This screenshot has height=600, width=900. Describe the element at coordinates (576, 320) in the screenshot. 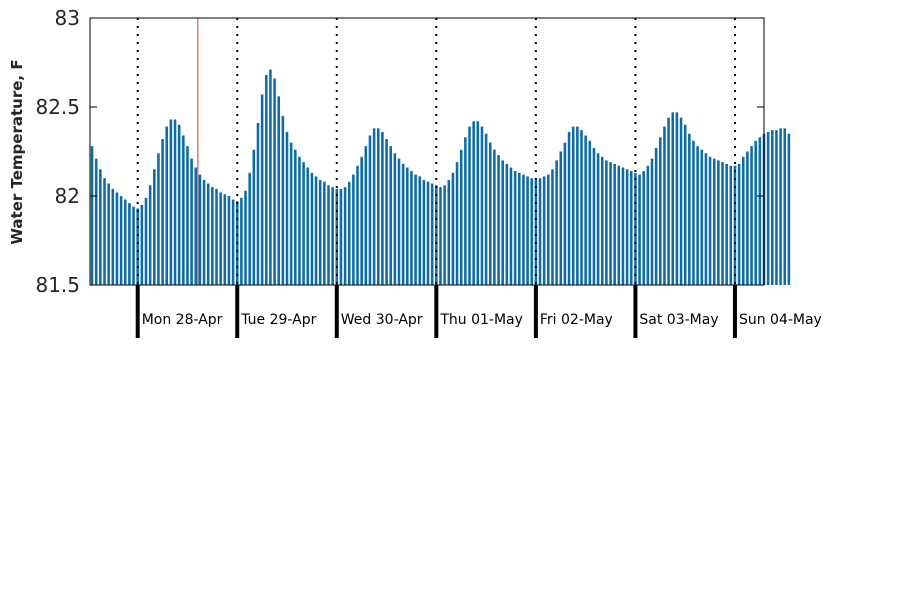

I see `day-tick-label: Fri 02-May` at that location.